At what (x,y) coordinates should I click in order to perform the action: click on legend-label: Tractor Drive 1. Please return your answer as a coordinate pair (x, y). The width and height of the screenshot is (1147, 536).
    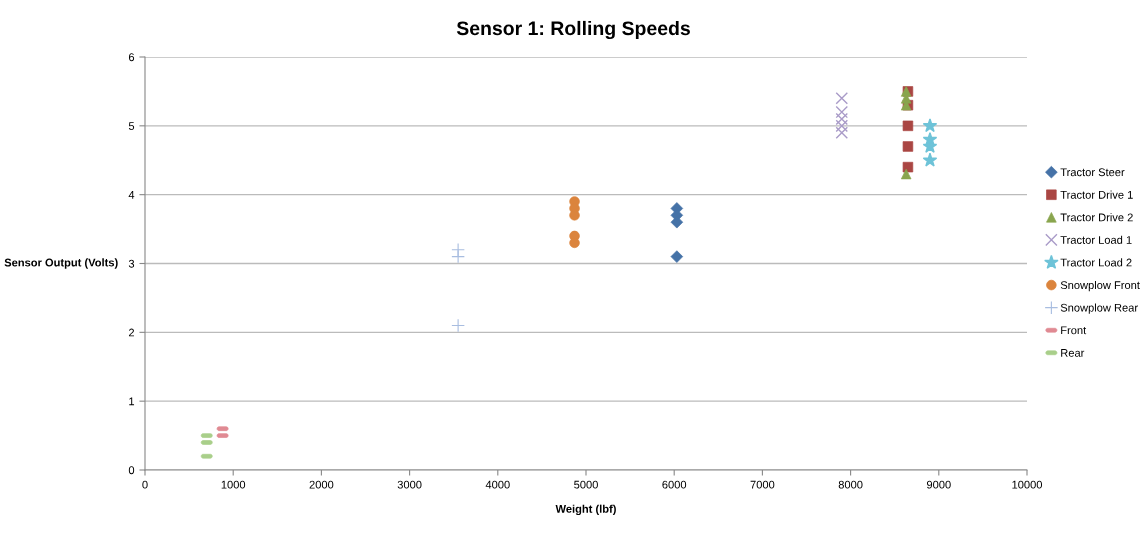
    Looking at the image, I should click on (1096, 194).